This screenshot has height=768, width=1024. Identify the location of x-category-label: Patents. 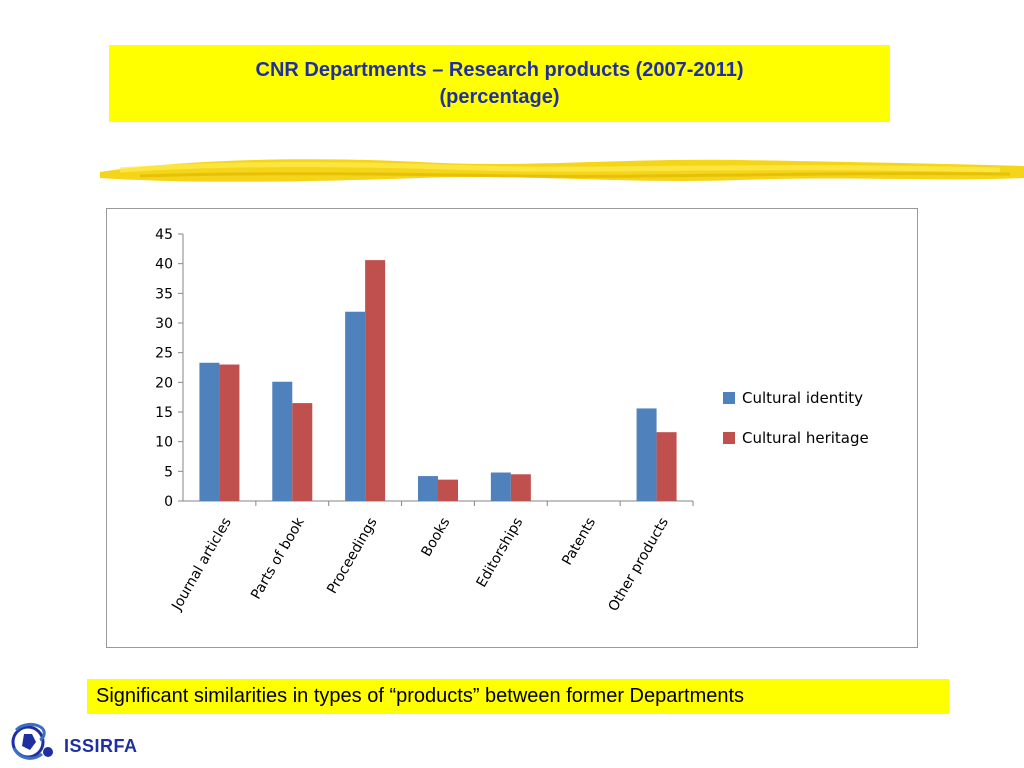
(579, 541).